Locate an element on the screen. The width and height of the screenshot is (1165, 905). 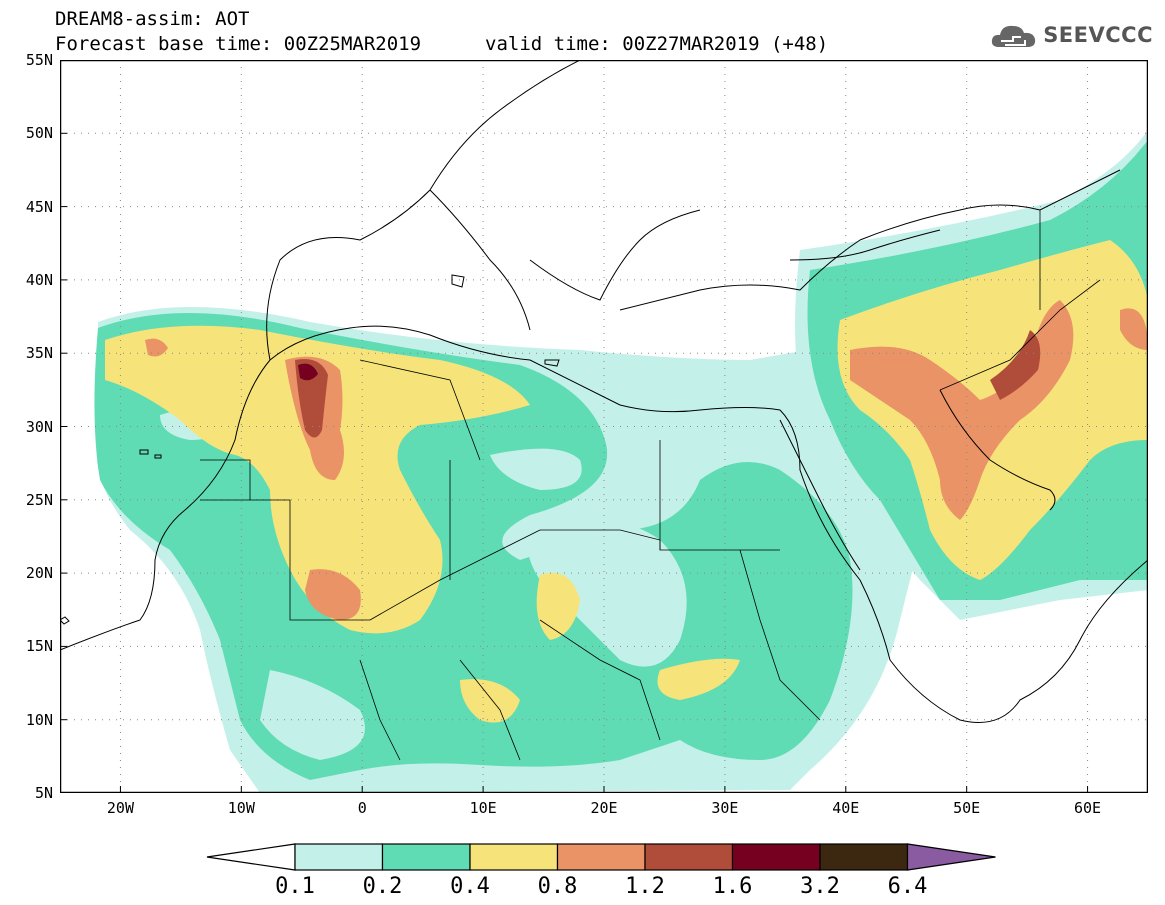
lat-label: 45N is located at coordinates (39, 206).